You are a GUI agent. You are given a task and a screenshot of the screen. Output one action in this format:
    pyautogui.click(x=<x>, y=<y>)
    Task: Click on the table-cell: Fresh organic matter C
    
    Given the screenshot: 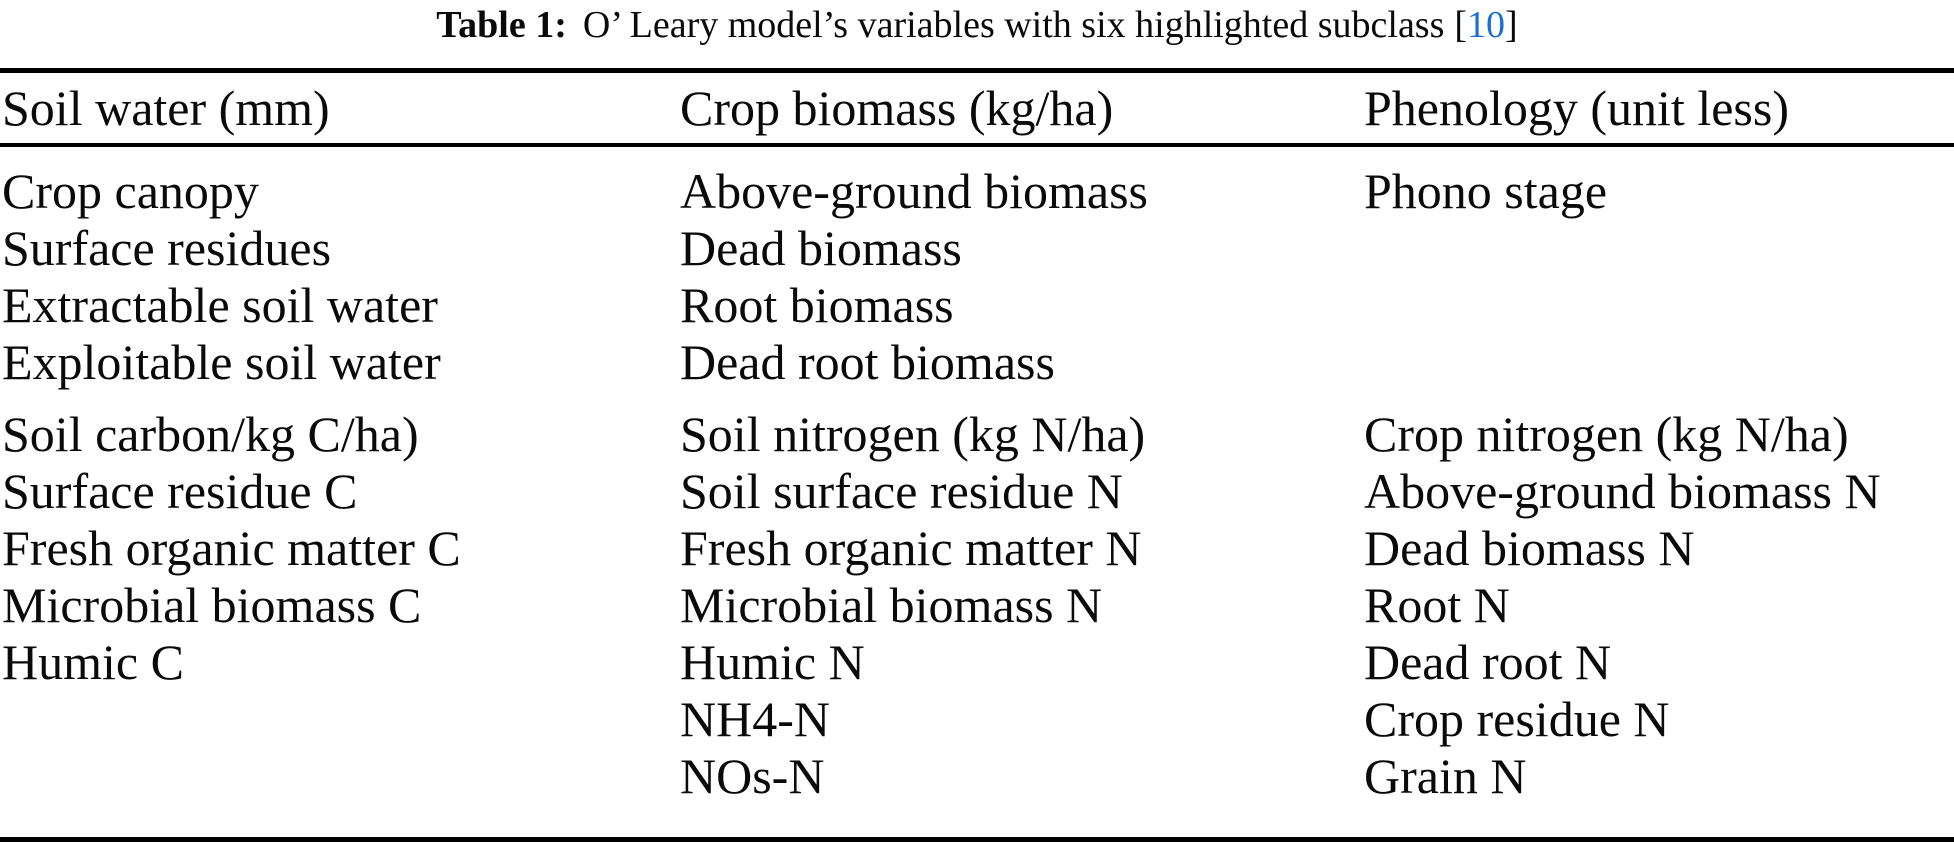 What is the action you would take?
    pyautogui.click(x=231, y=548)
    